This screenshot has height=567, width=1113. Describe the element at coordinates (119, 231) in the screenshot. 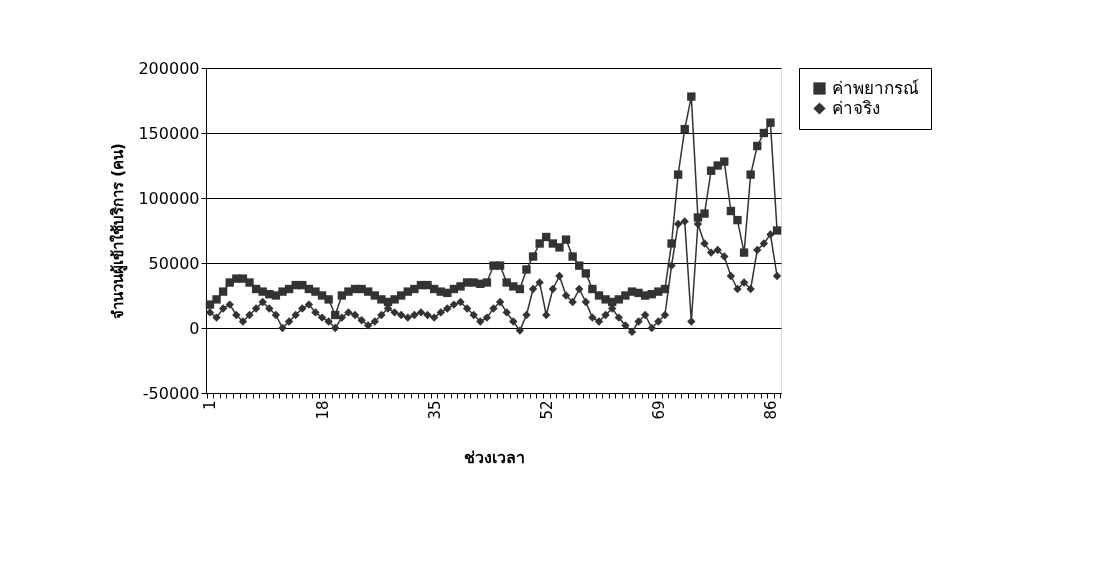

I see `y-axis-title: จำนวนผู้เข้าใช้บริการ (คน)` at that location.